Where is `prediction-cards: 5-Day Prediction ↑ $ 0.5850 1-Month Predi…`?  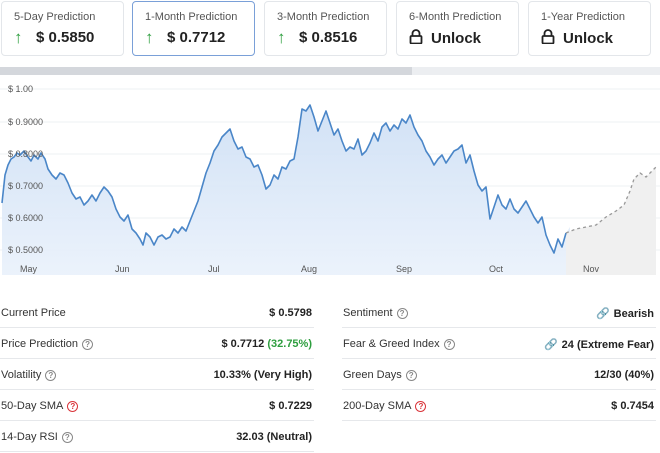
prediction-cards: 5-Day Prediction ↑ $ 0.5850 1-Month Predi… is located at coordinates (330, 29).